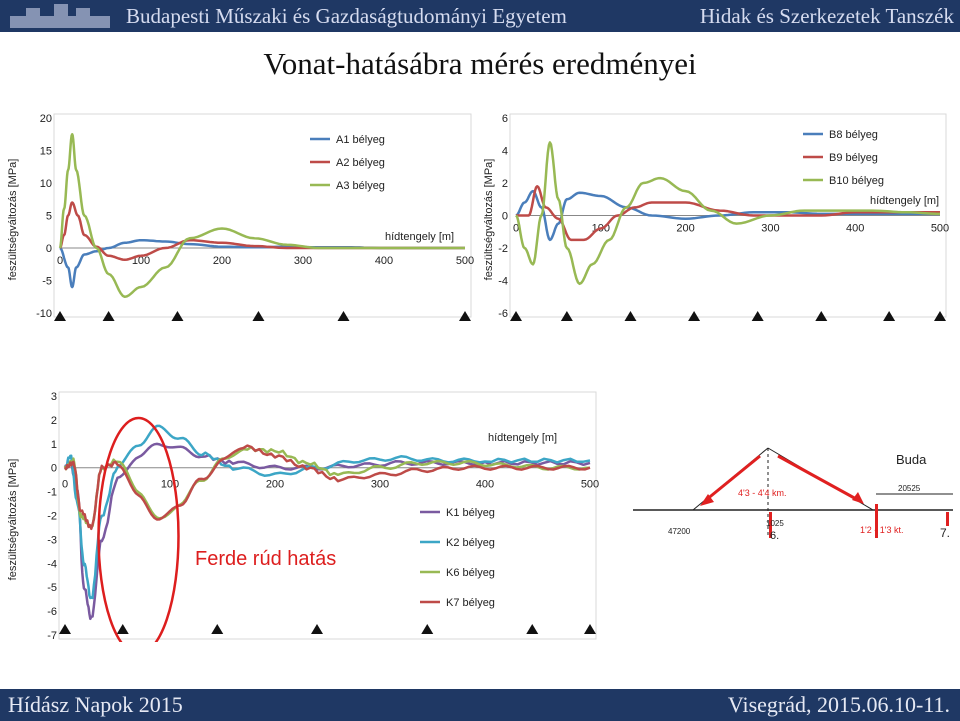  Describe the element at coordinates (679, 531) in the screenshot. I see `label-47200: 47200` at that location.